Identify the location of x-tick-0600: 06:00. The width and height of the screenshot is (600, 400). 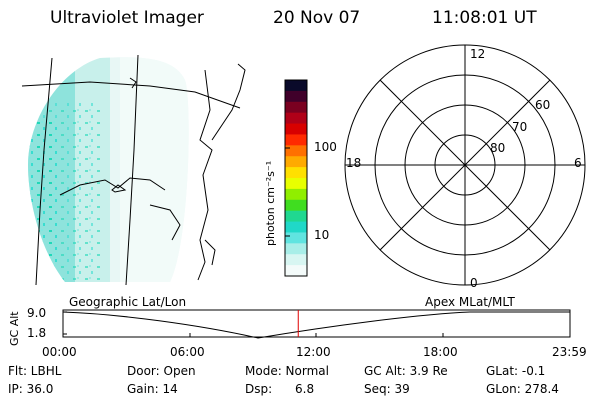
(187, 352).